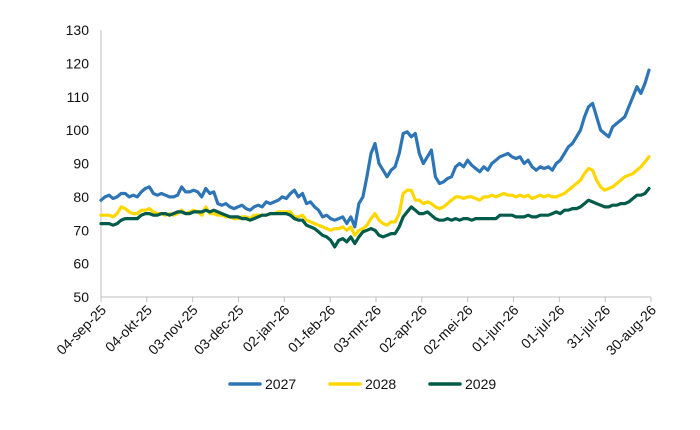  Describe the element at coordinates (380, 384) in the screenshot. I see `legend-label-2028: 2028` at that location.